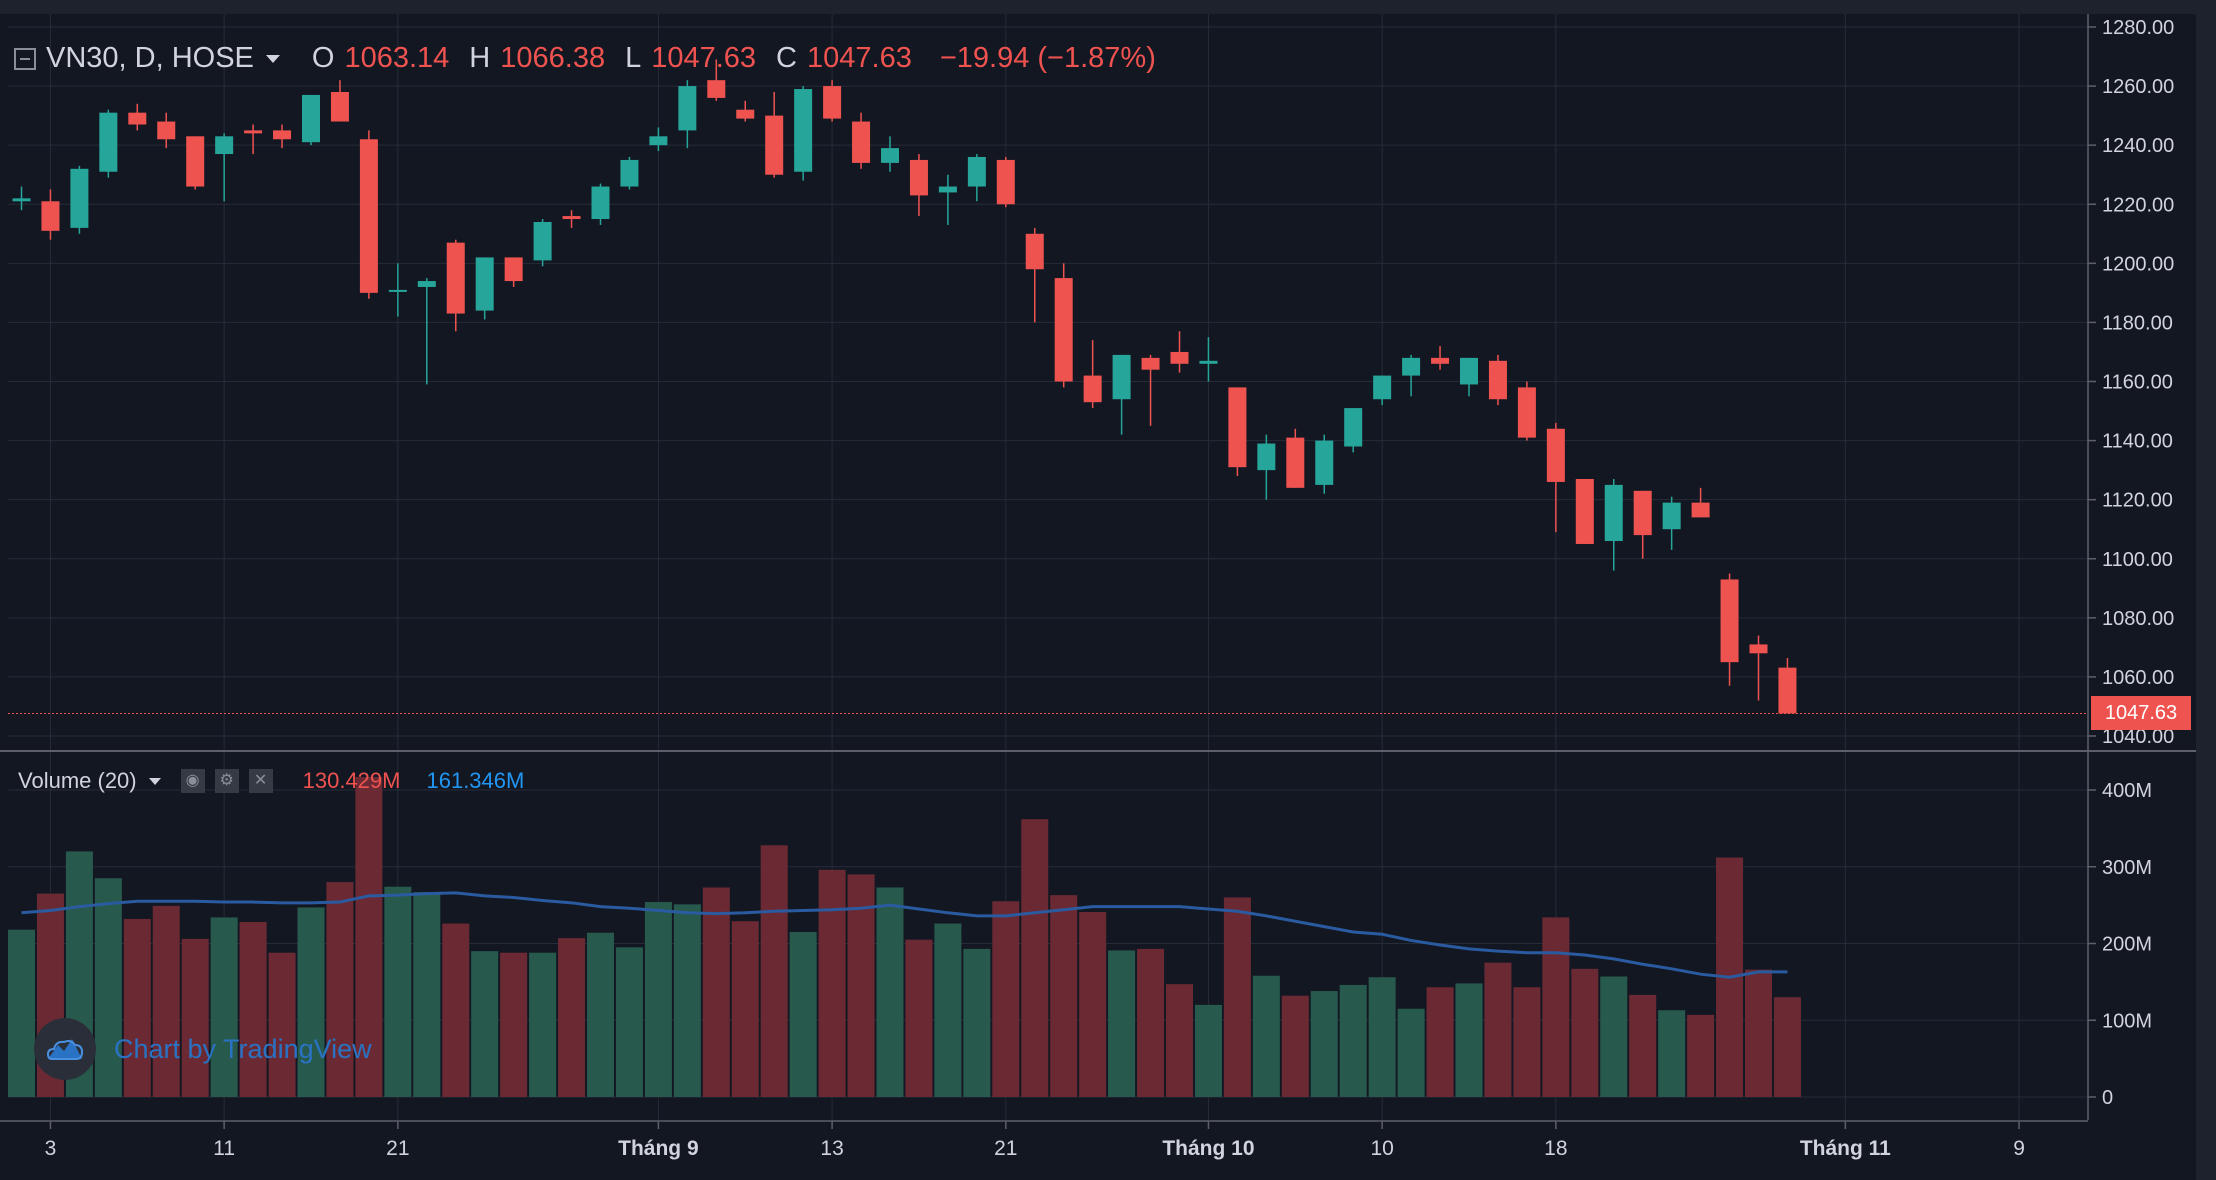  What do you see at coordinates (553, 58) in the screenshot?
I see `high-value: 1066.38` at bounding box center [553, 58].